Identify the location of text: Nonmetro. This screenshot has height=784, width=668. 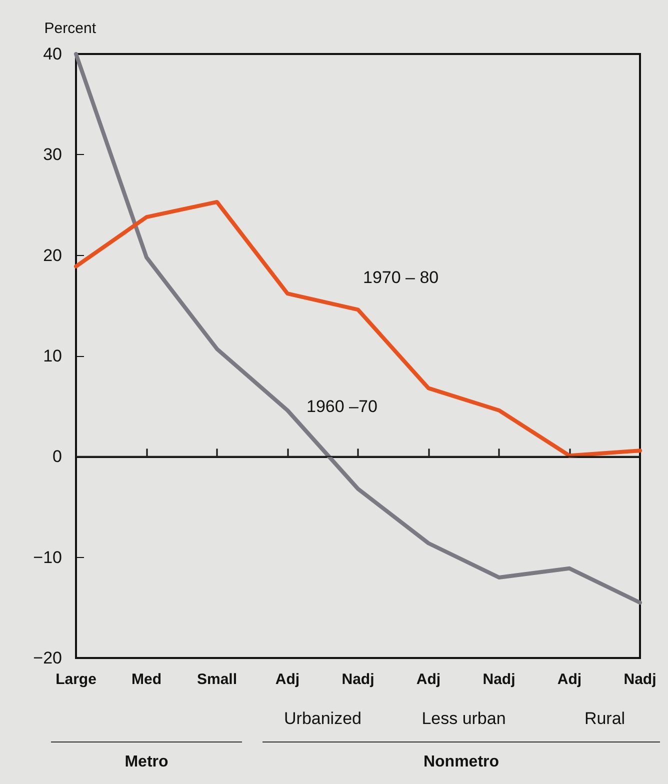
(461, 762).